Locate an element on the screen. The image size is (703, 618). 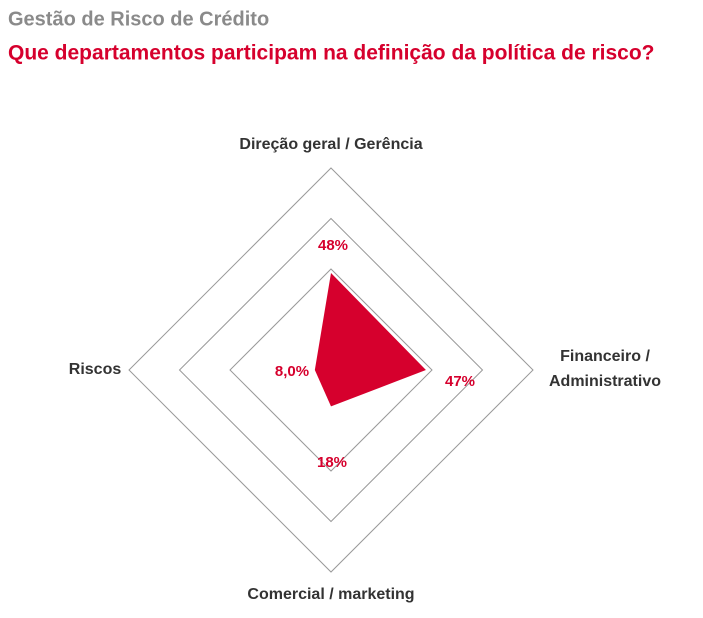
axis-label: Comercial / marketing is located at coordinates (330, 594).